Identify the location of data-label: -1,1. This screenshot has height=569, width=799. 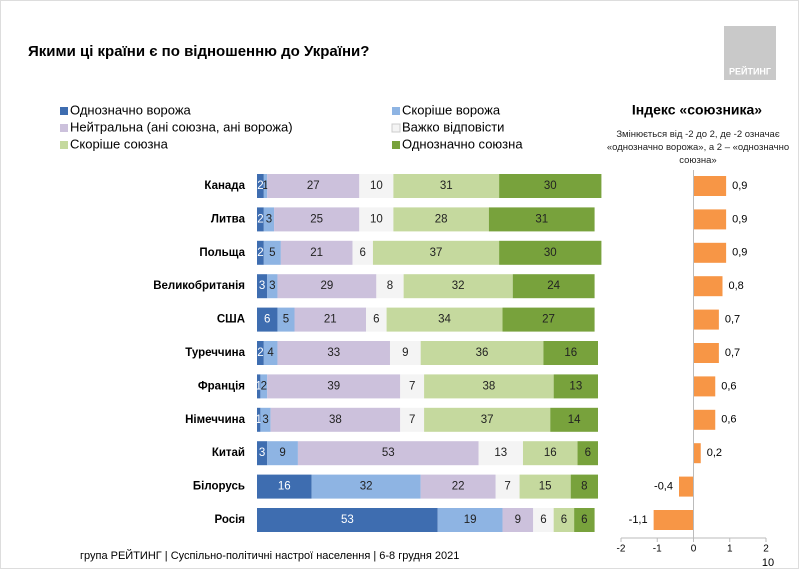
(638, 520).